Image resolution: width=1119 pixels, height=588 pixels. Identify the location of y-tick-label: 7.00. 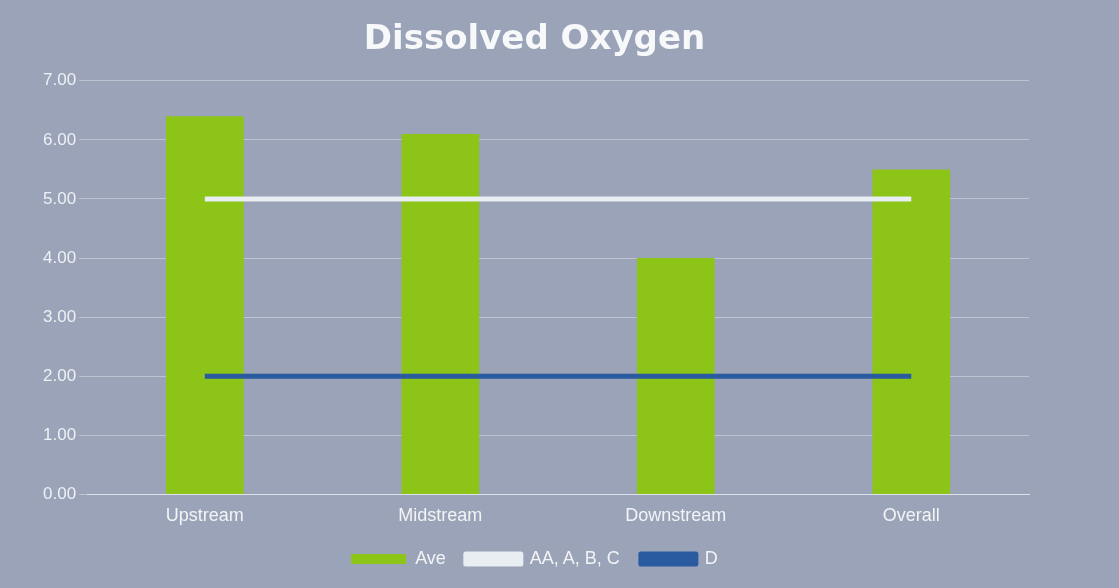
(59, 80).